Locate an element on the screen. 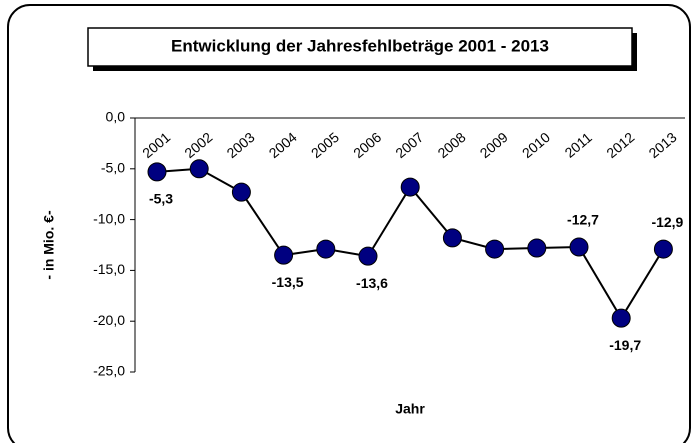 Image resolution: width=694 pixels, height=443 pixels. y-axis-label: - in Mio. €- is located at coordinates (49, 245).